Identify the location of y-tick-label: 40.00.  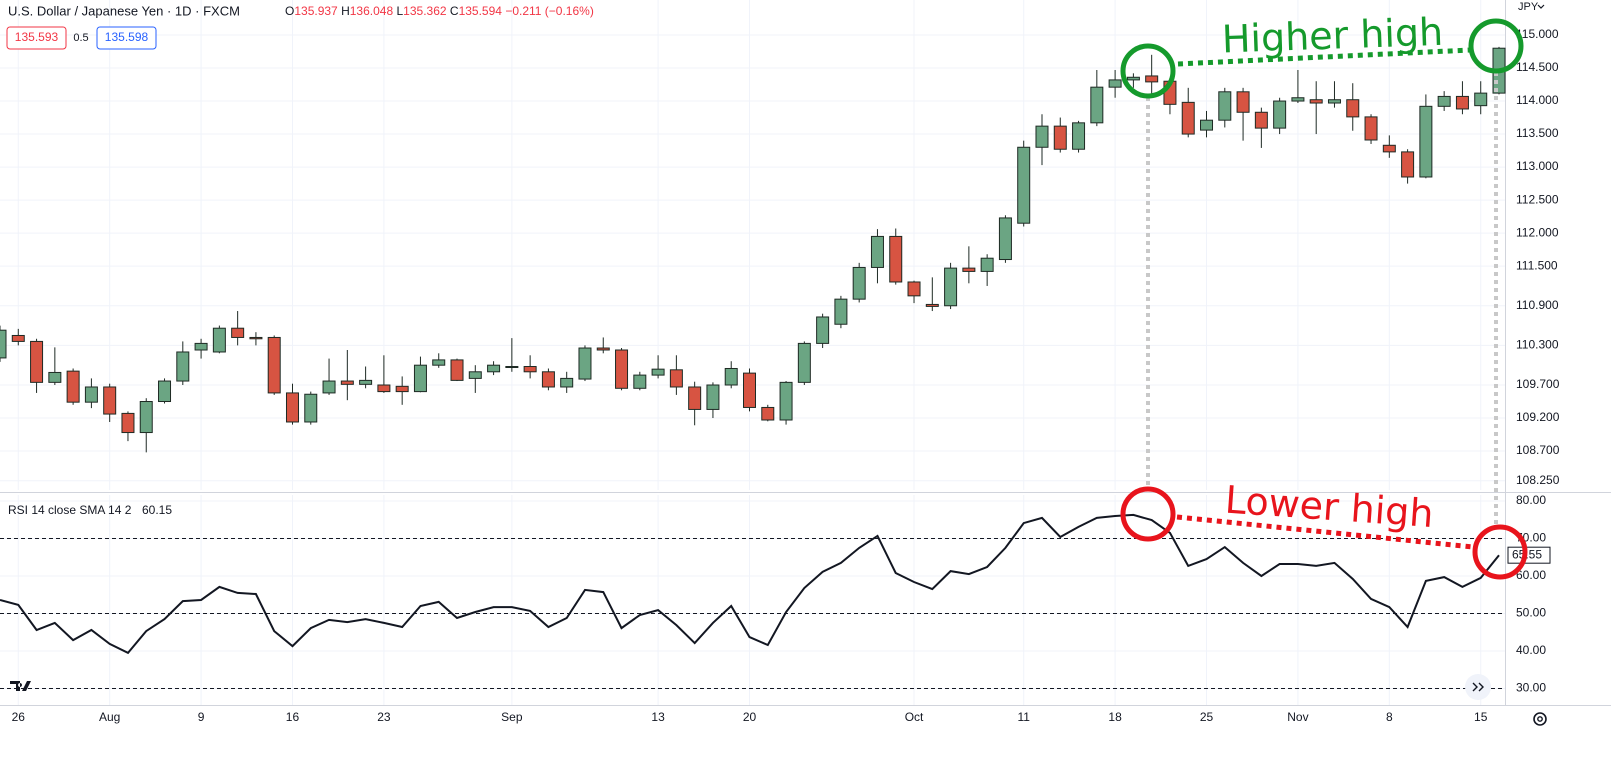
(1531, 650).